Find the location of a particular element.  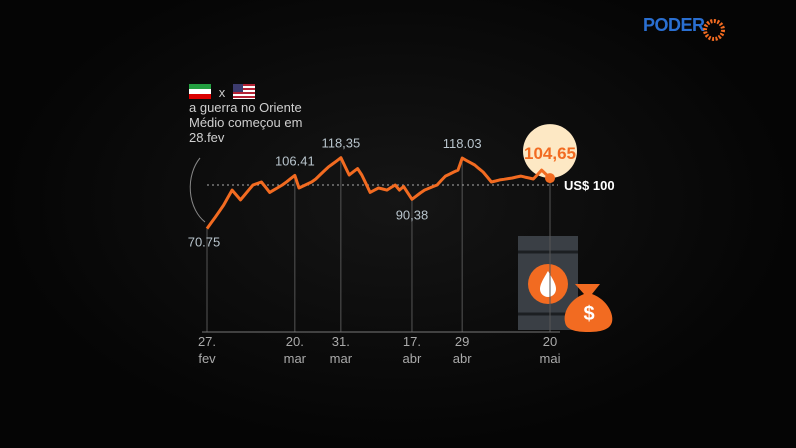

barrel-icon is located at coordinates (565, 284).